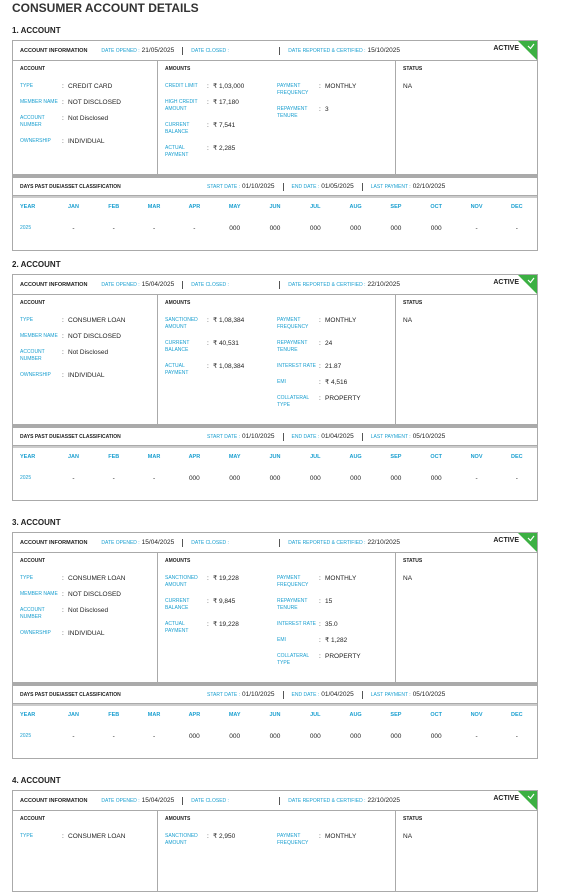 This screenshot has height=892, width=568. I want to click on field-row: ACTUAL PAYMENT: ₹ 19,228, so click(221, 628).